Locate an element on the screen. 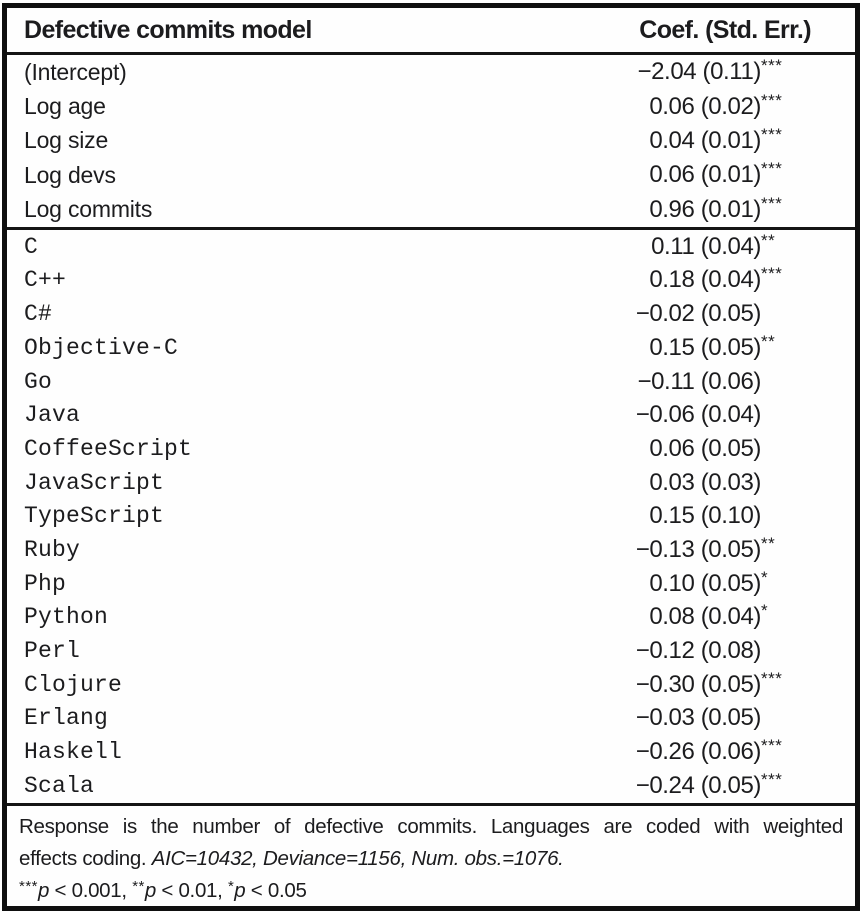 Image resolution: width=865 pixels, height=914 pixels. coef-value: 0.15 (0.10) is located at coordinates (705, 516).